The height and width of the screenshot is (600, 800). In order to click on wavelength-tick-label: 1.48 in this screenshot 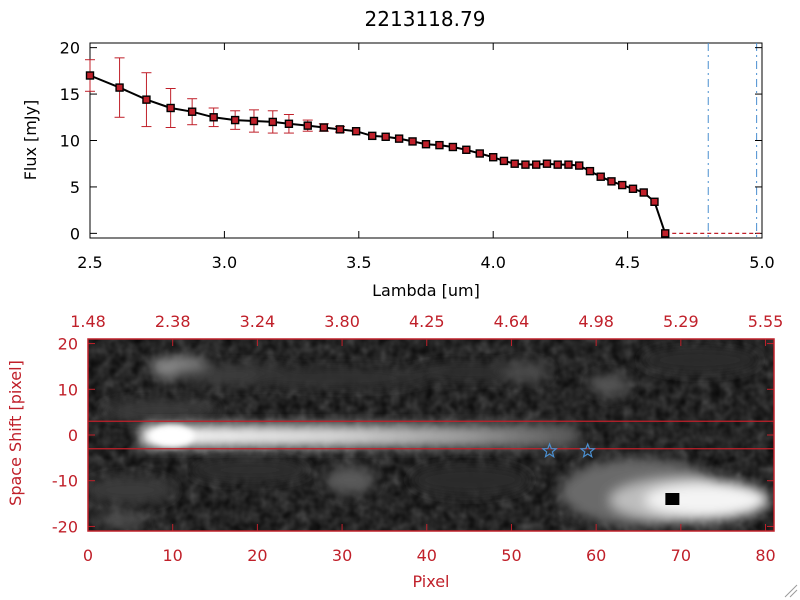, I will do `click(88, 321)`.